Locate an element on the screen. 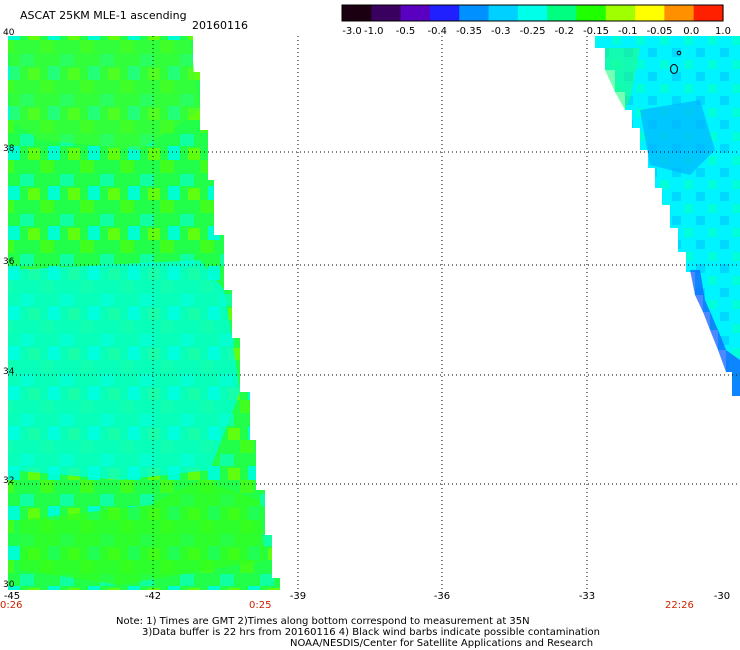 This screenshot has height=650, width=740. colorbar-frame is located at coordinates (532, 13).